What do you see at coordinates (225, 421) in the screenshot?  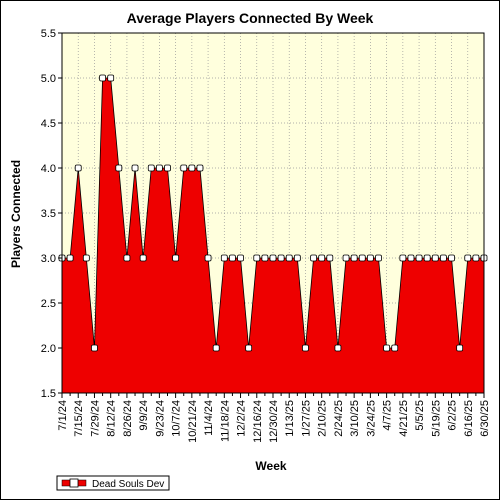 I see `x-tick-label: 11/18/24` at bounding box center [225, 421].